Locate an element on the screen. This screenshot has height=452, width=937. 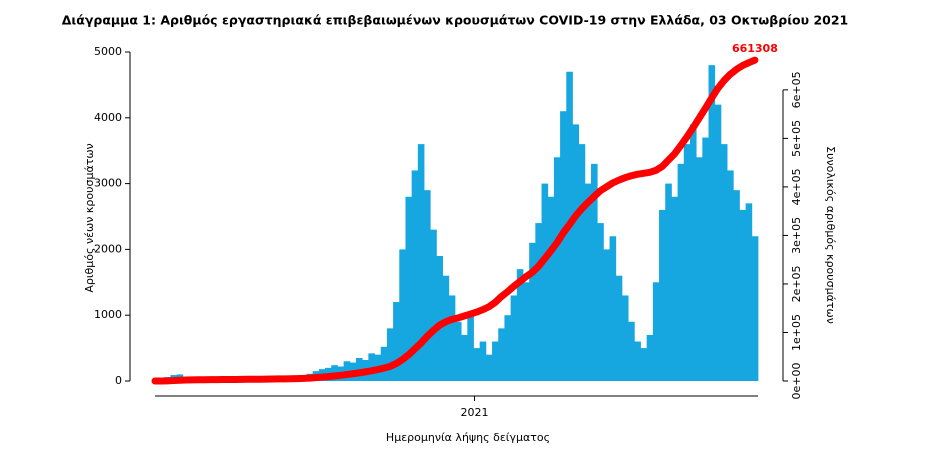
x-tick-label: 2021 is located at coordinates (475, 412).